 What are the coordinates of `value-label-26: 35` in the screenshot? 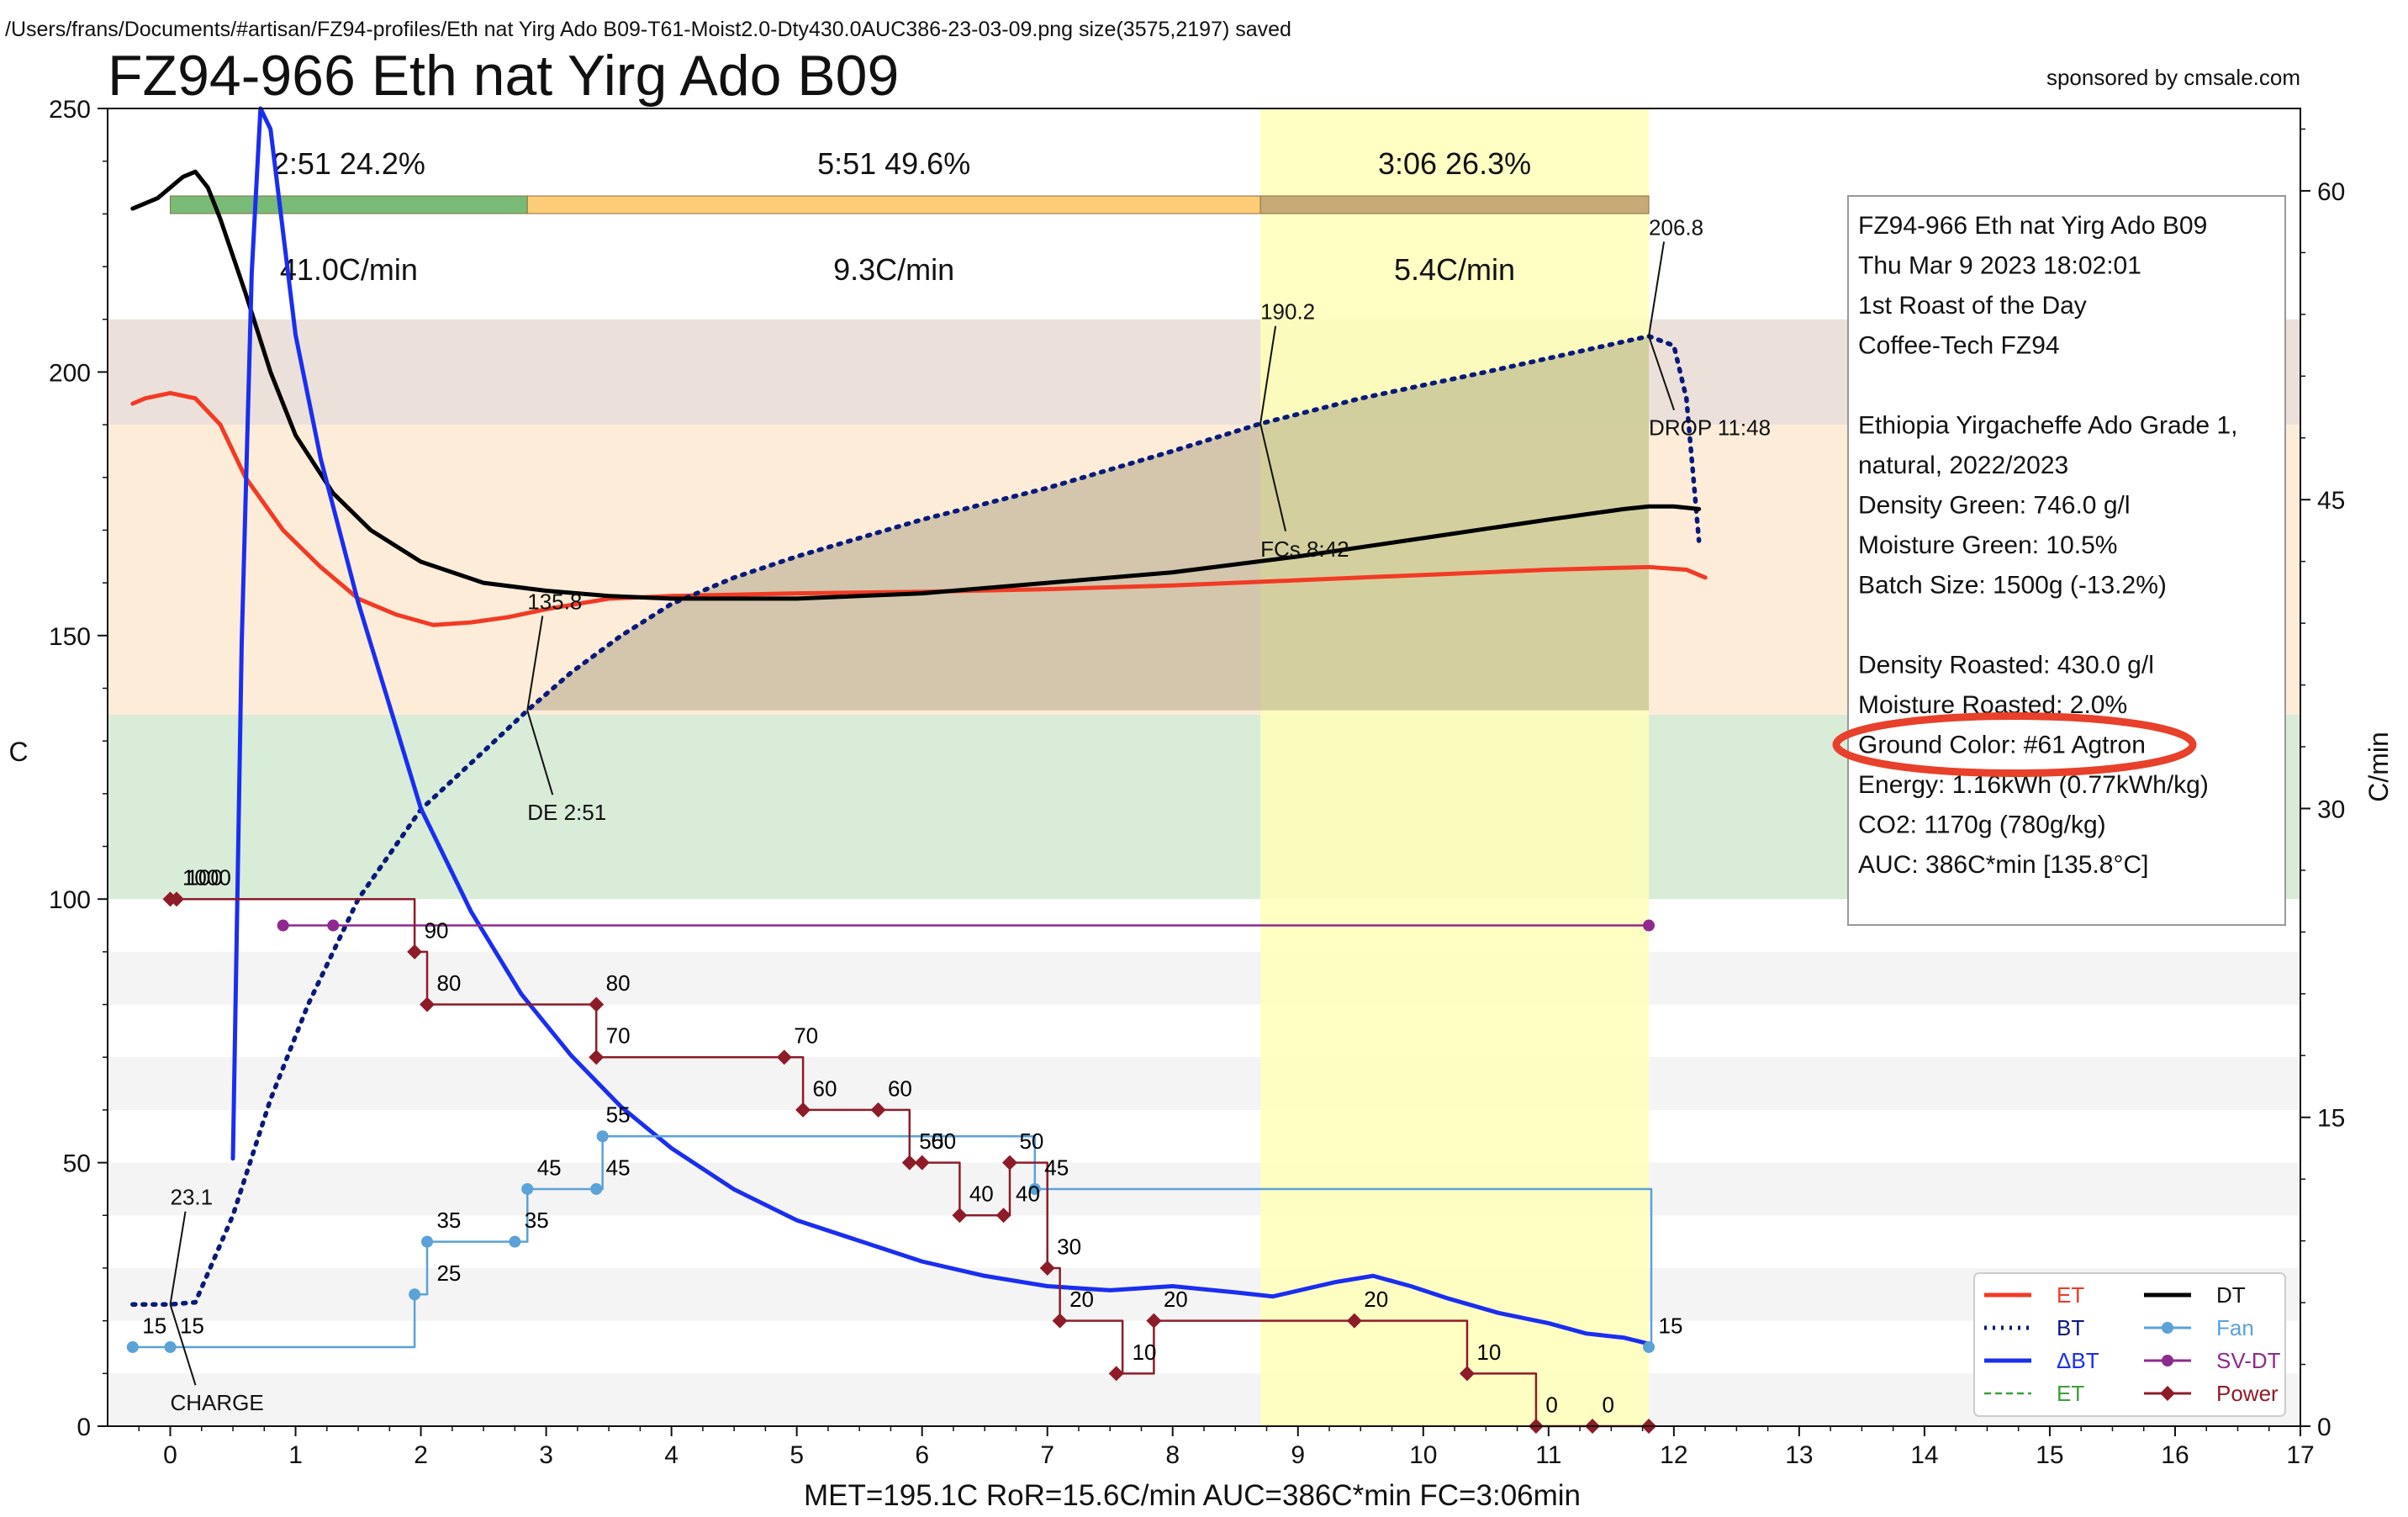 It's located at (537, 1220).